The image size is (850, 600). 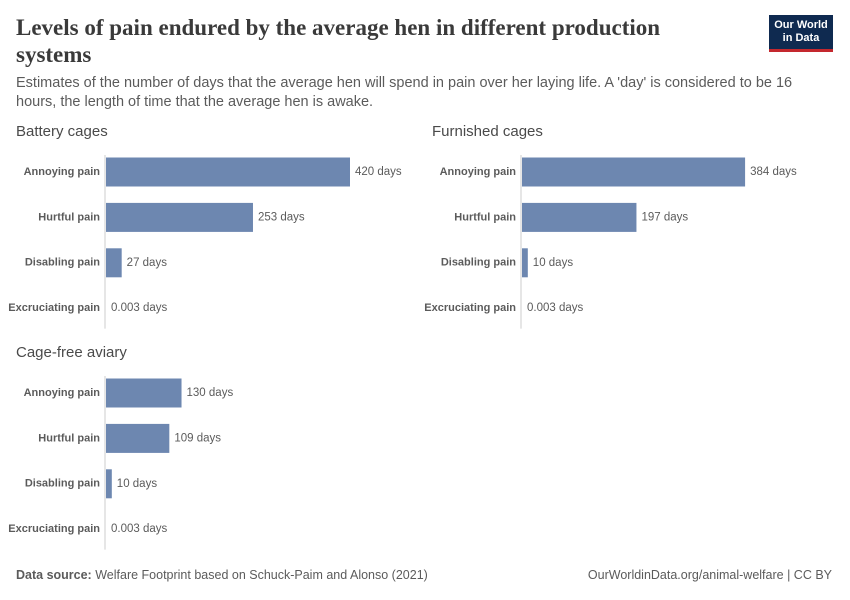 I want to click on value-label: 109 days, so click(x=197, y=438).